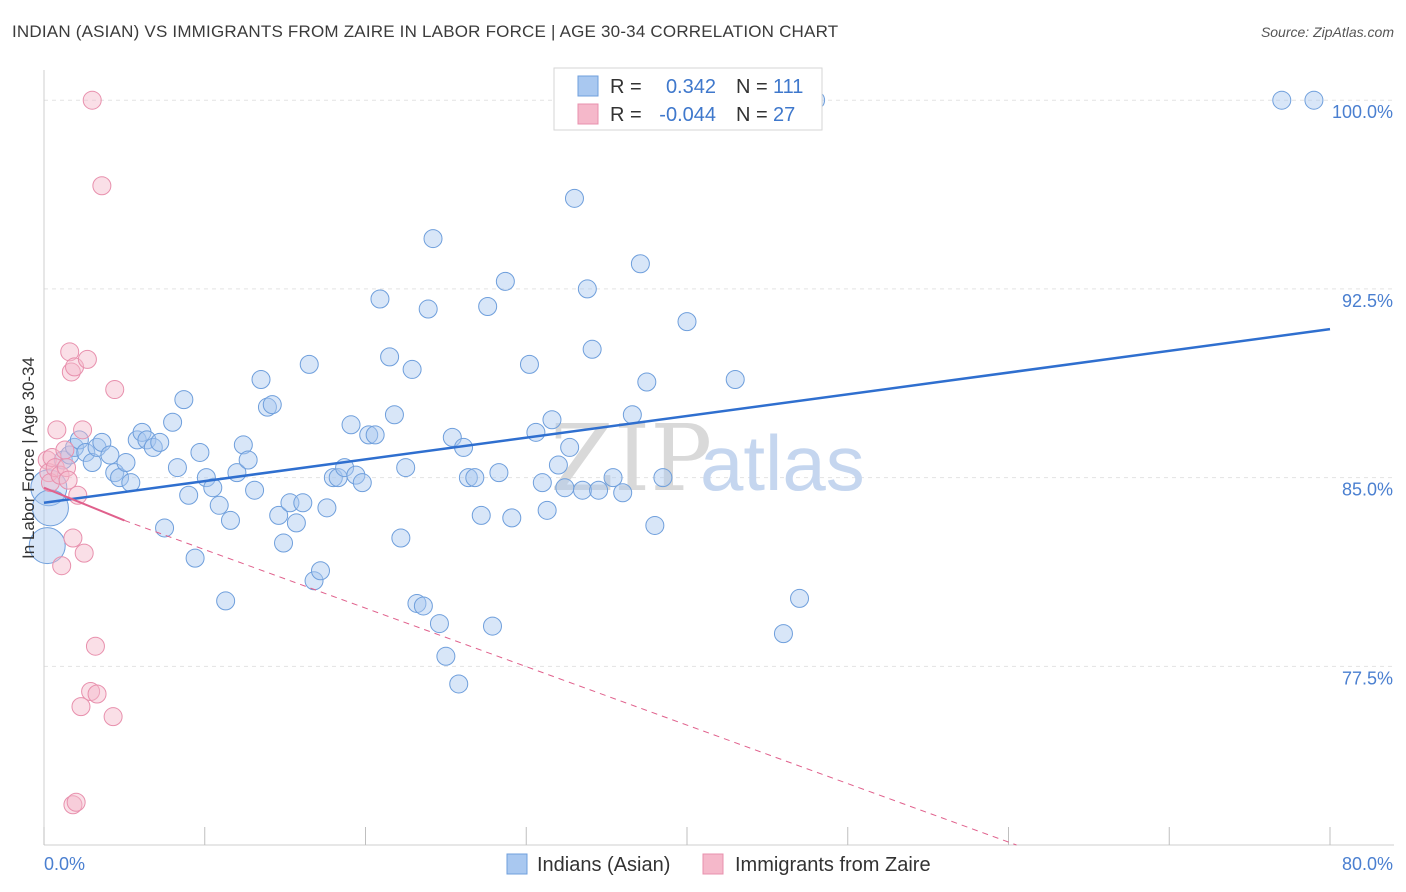 This screenshot has height=892, width=1406. What do you see at coordinates (752, 115) in the screenshot?
I see `stats-n-label-pink: N =` at bounding box center [752, 115].